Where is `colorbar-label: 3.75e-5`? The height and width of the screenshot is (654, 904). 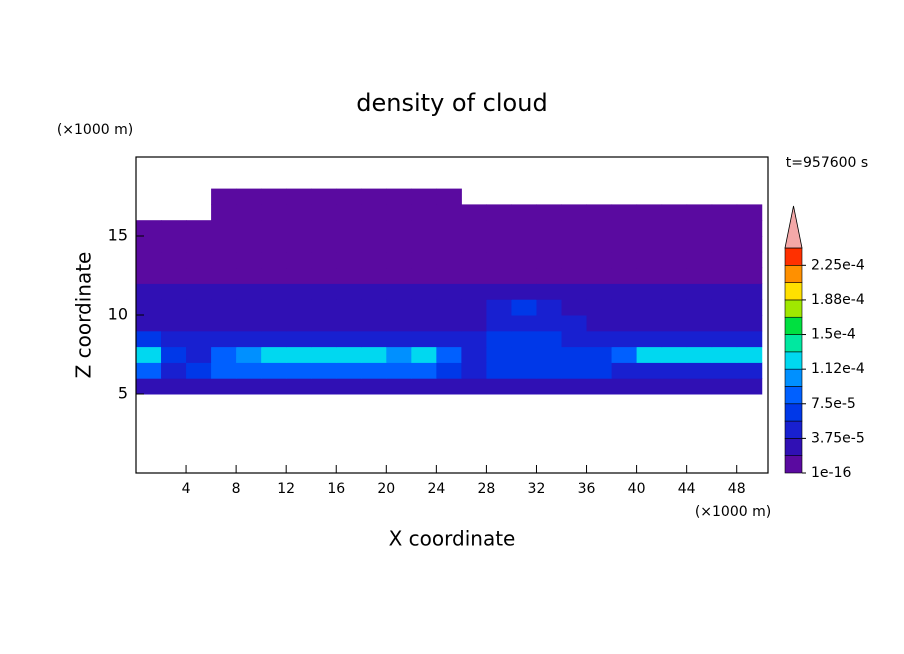 colorbar-label: 3.75e-5 is located at coordinates (838, 438).